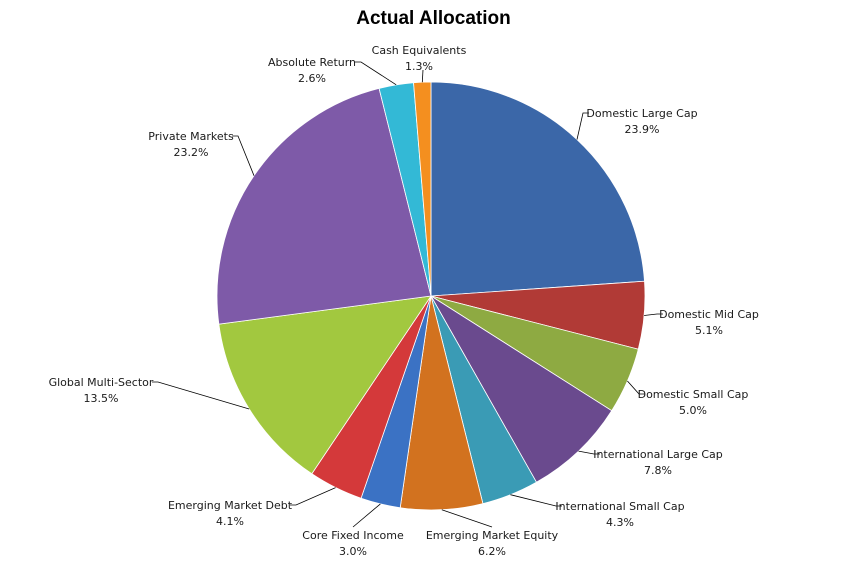 The height and width of the screenshot is (564, 867). I want to click on pie-slice-domestic-large-cap, so click(537, 189).